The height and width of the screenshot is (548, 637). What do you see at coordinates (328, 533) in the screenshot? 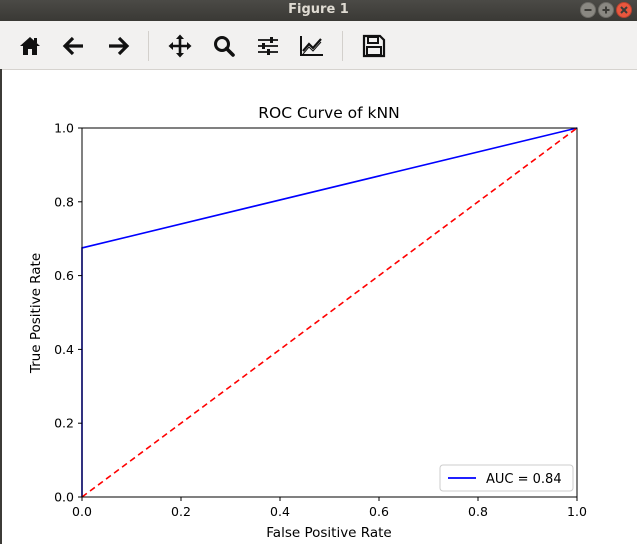
I see `x-axis-label: False Positive Rate` at bounding box center [328, 533].